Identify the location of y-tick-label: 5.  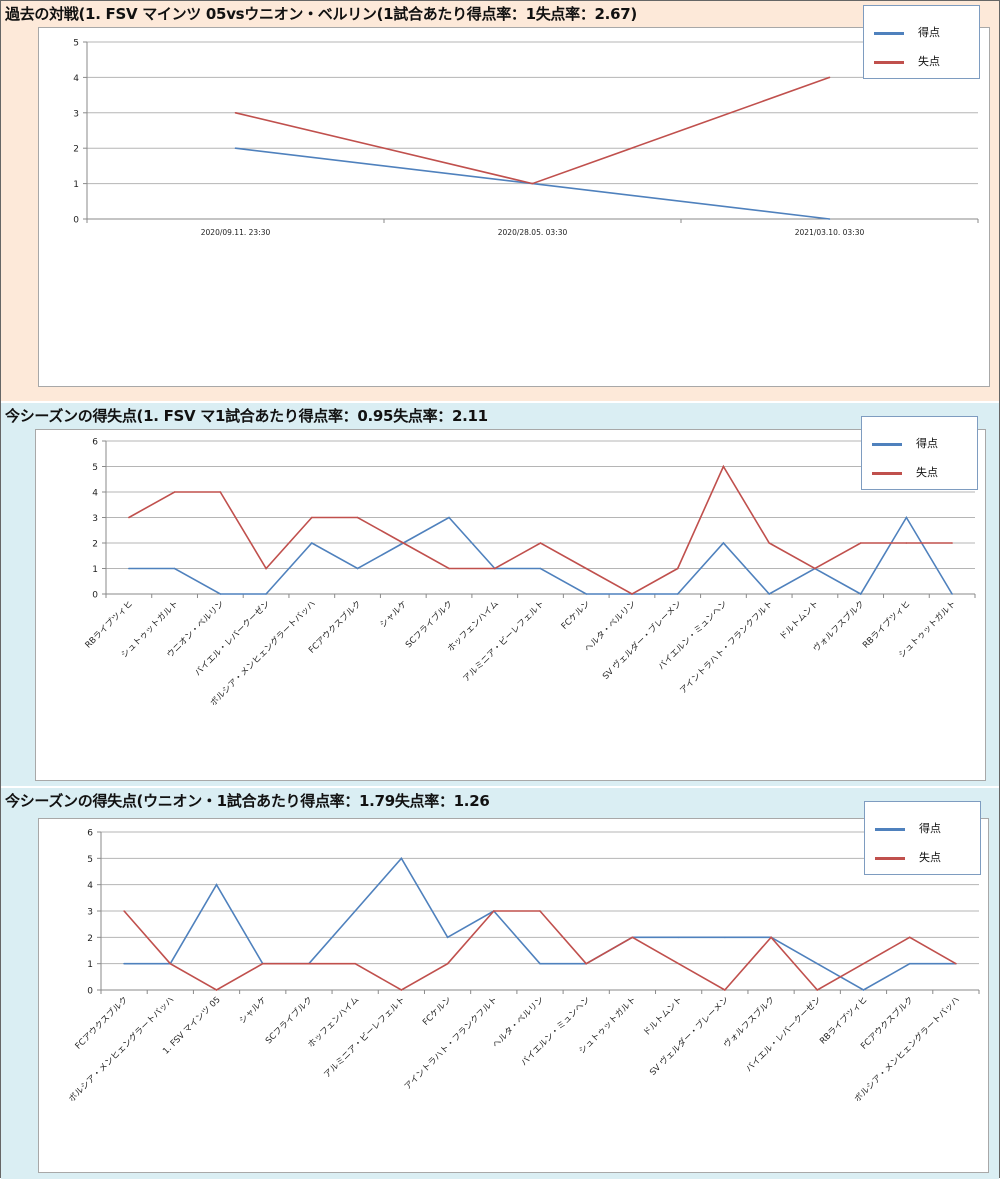
(76, 44).